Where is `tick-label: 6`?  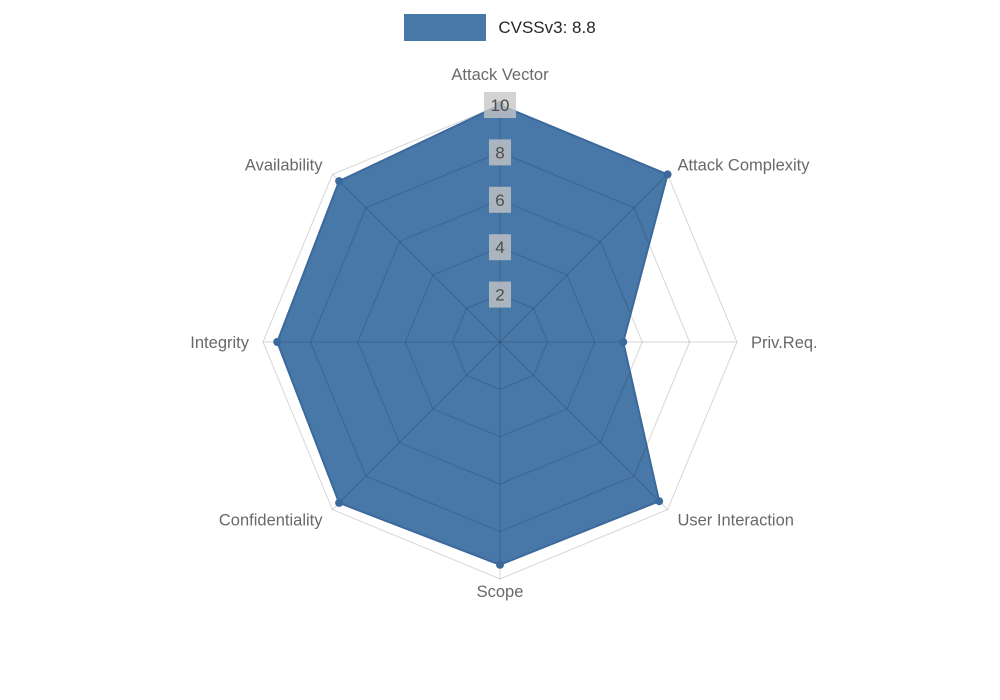
tick-label: 6 is located at coordinates (499, 200).